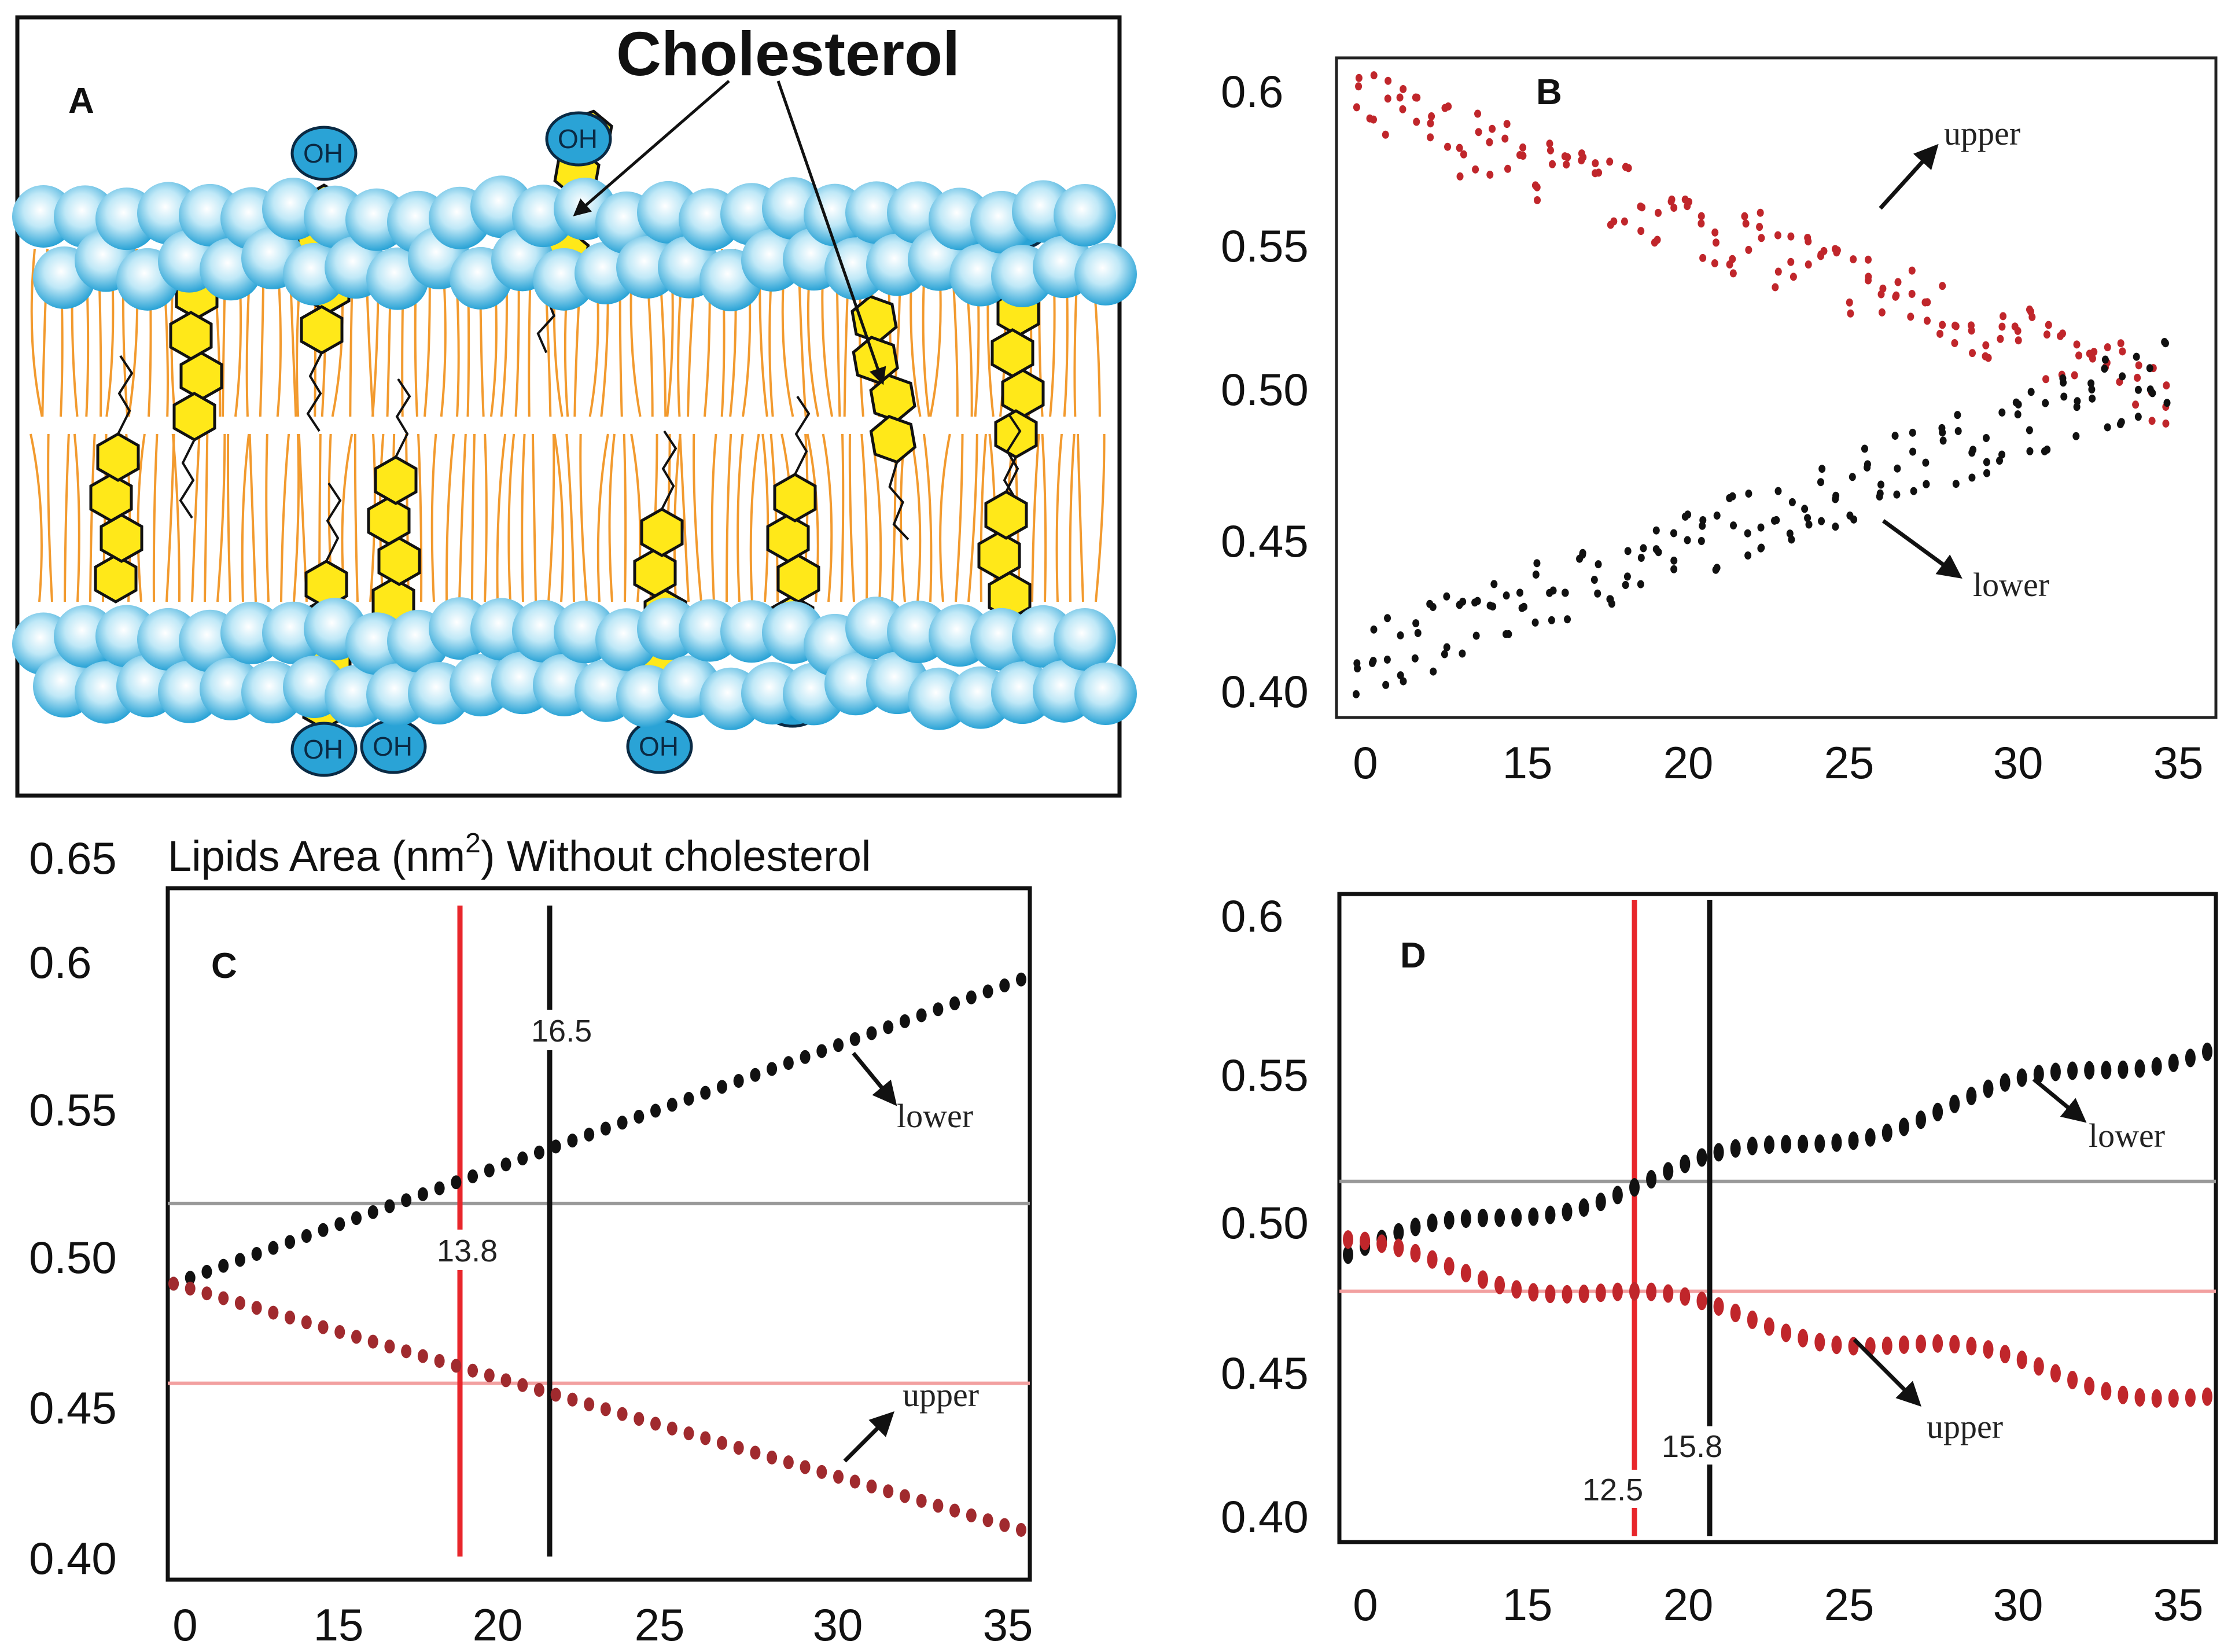 The height and width of the screenshot is (1652, 2235). I want to click on y-tick-label: 0.40, so click(1265, 1516).